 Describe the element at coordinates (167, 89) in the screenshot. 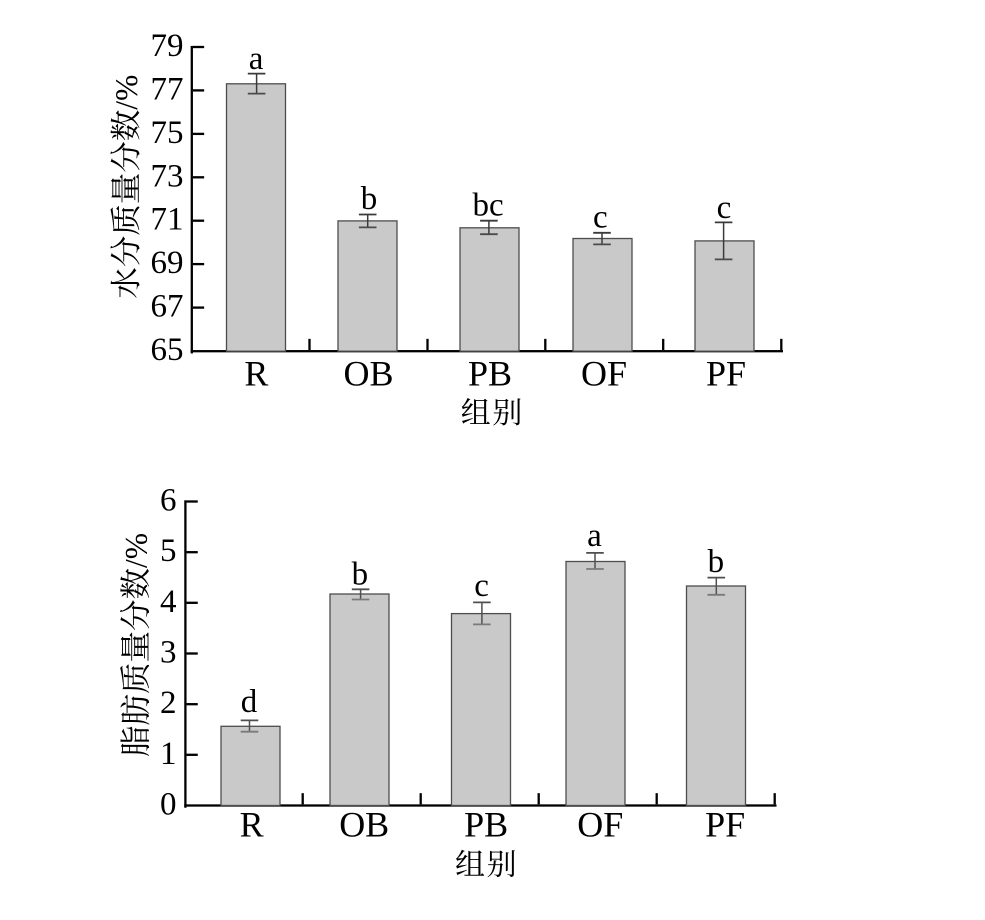

I see `svg-text: 77` at that location.